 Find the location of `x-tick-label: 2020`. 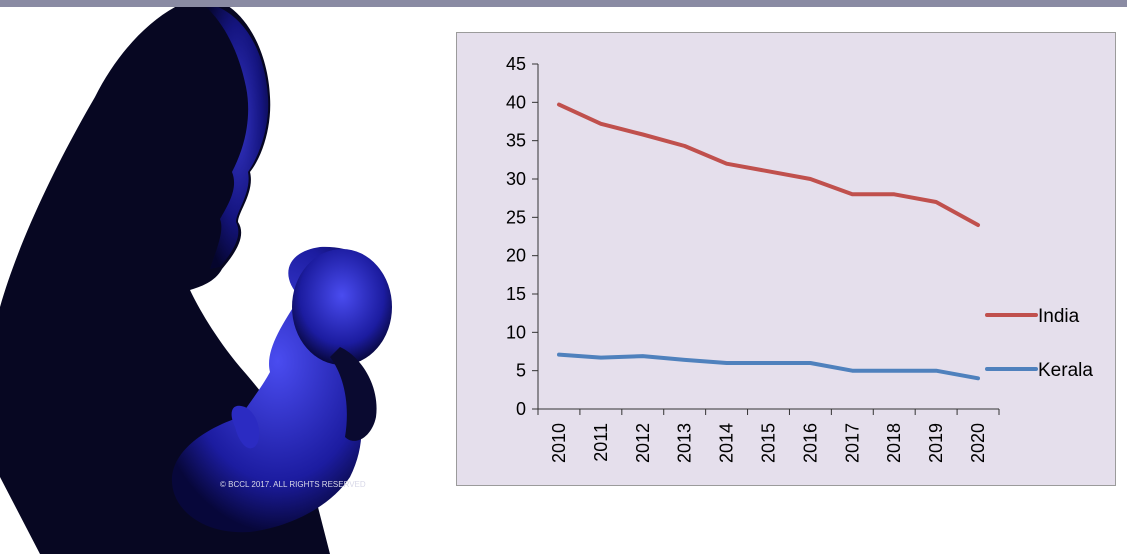

x-tick-label: 2020 is located at coordinates (978, 443).